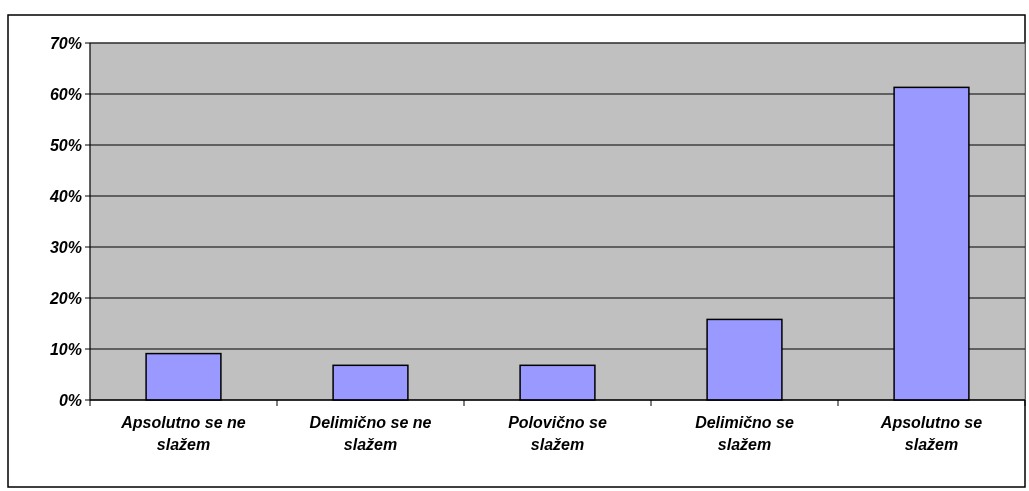 The width and height of the screenshot is (1029, 491). Describe the element at coordinates (744, 433) in the screenshot. I see `x-tick-label: Delimično se slažem` at that location.